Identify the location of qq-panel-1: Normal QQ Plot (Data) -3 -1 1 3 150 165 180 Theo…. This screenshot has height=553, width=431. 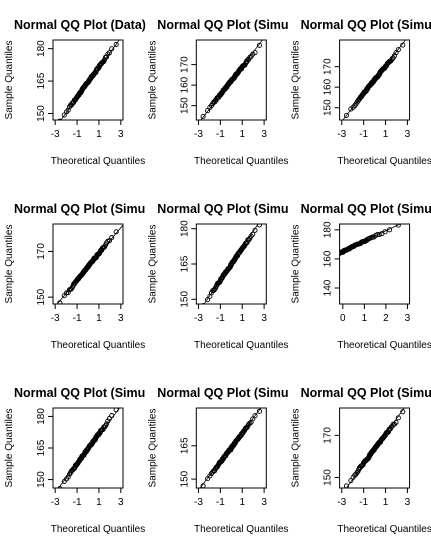
(74, 92).